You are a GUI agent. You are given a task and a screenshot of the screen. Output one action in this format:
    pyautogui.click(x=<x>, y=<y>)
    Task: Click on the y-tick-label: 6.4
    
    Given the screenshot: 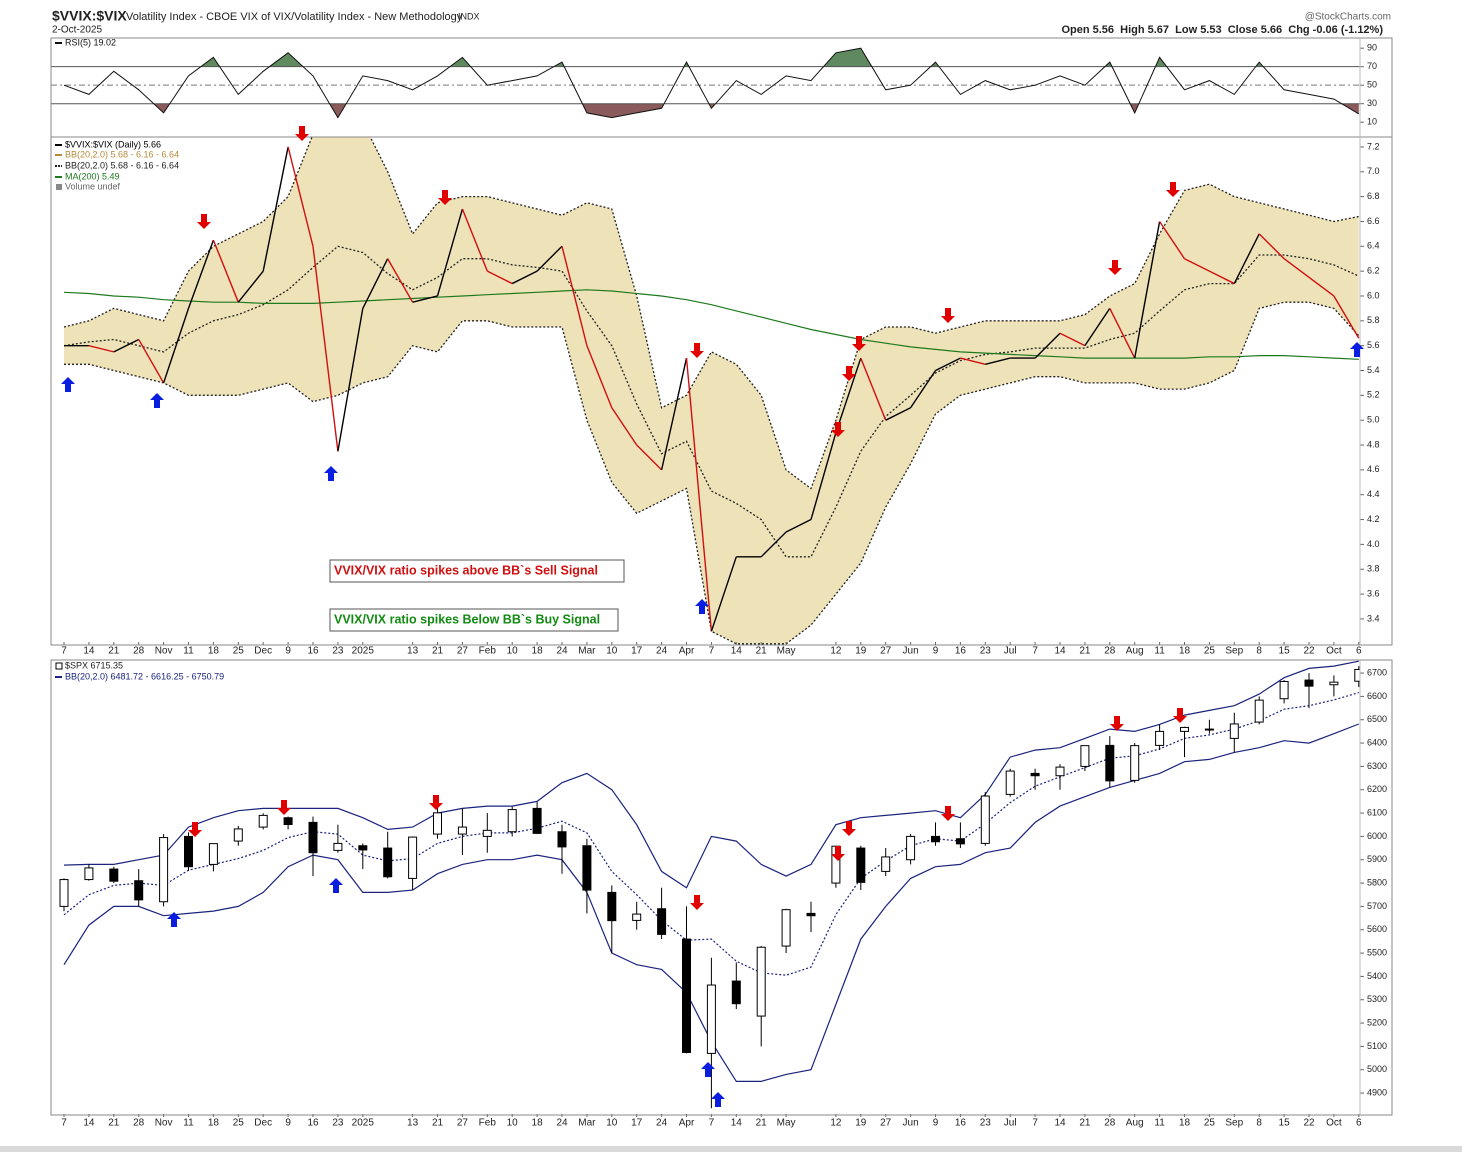 What is the action you would take?
    pyautogui.click(x=1373, y=246)
    